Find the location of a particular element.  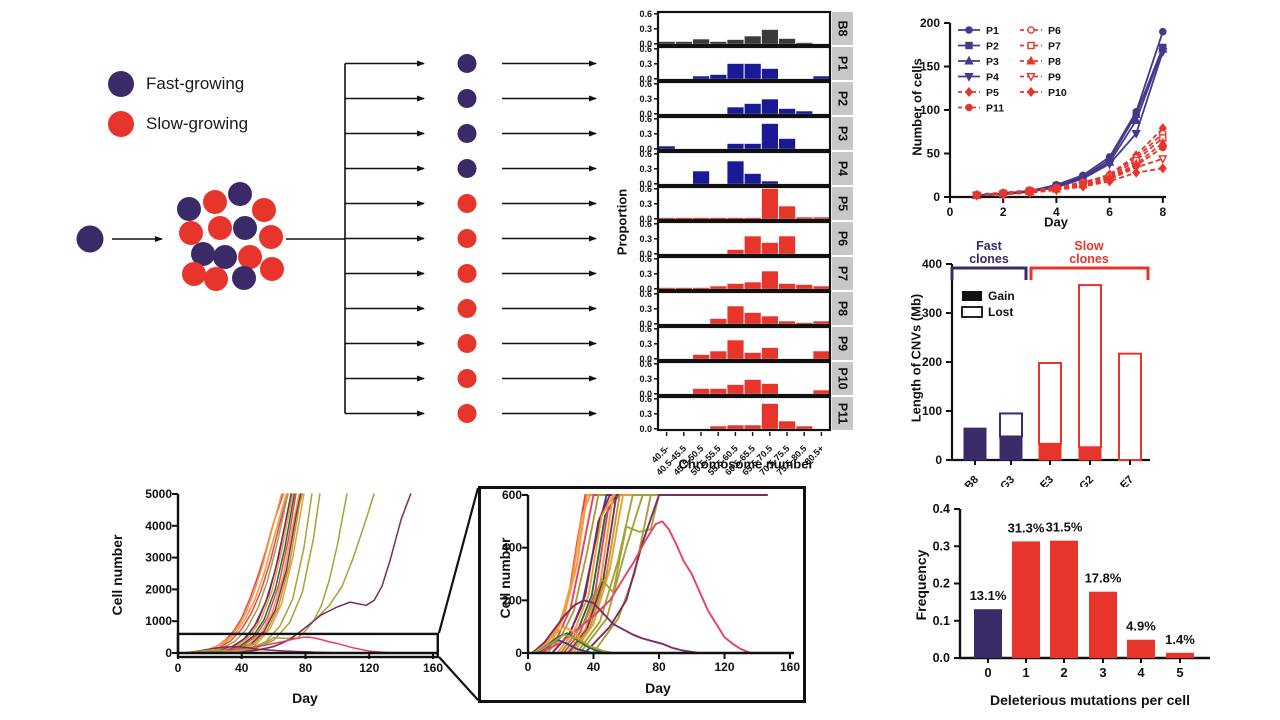

legend-dot-slow is located at coordinates (121, 124).